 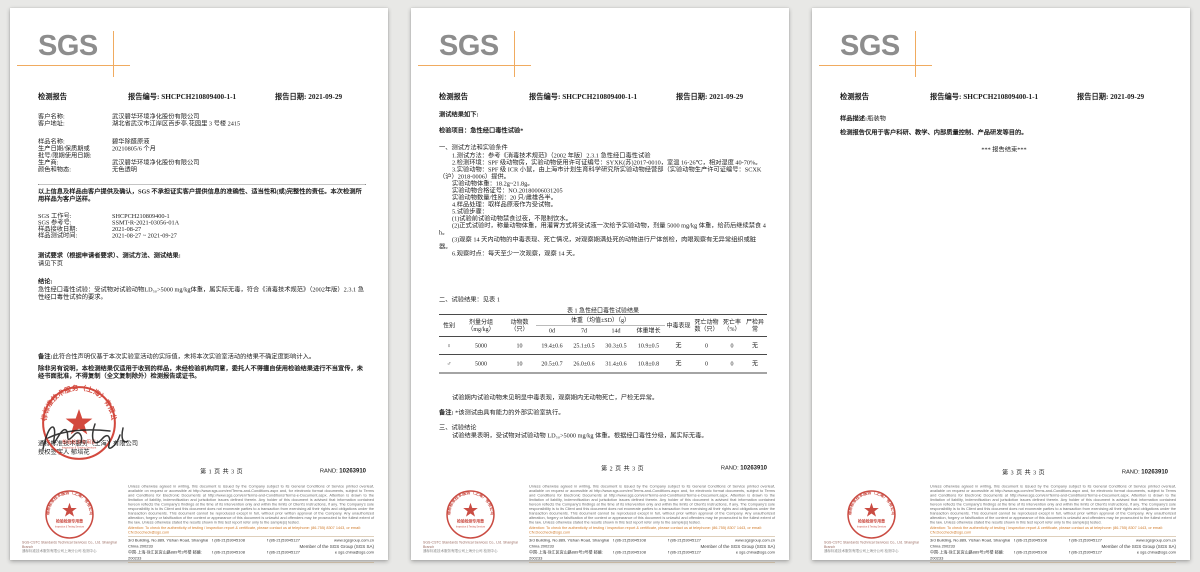 I want to click on field-row: SGS 工作号: SHCPCH210809400-1, so click(x=104, y=216).